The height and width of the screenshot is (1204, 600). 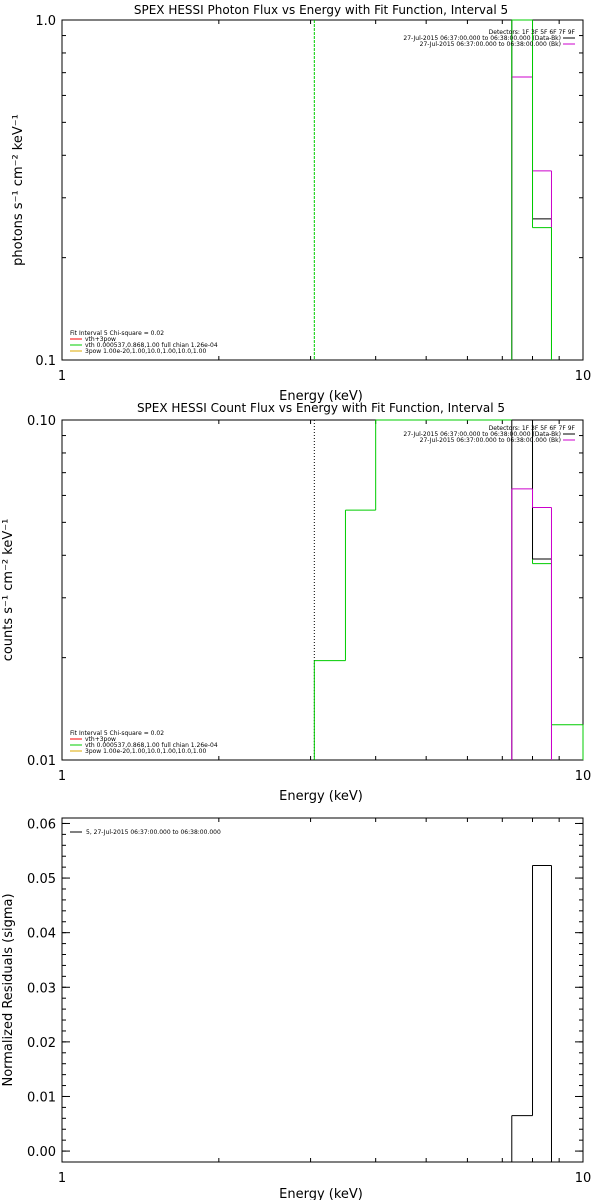 I want to click on photon-legend-detectors: Detectors: 1F 3F 5F 6F 7F 9F, so click(x=532, y=32).